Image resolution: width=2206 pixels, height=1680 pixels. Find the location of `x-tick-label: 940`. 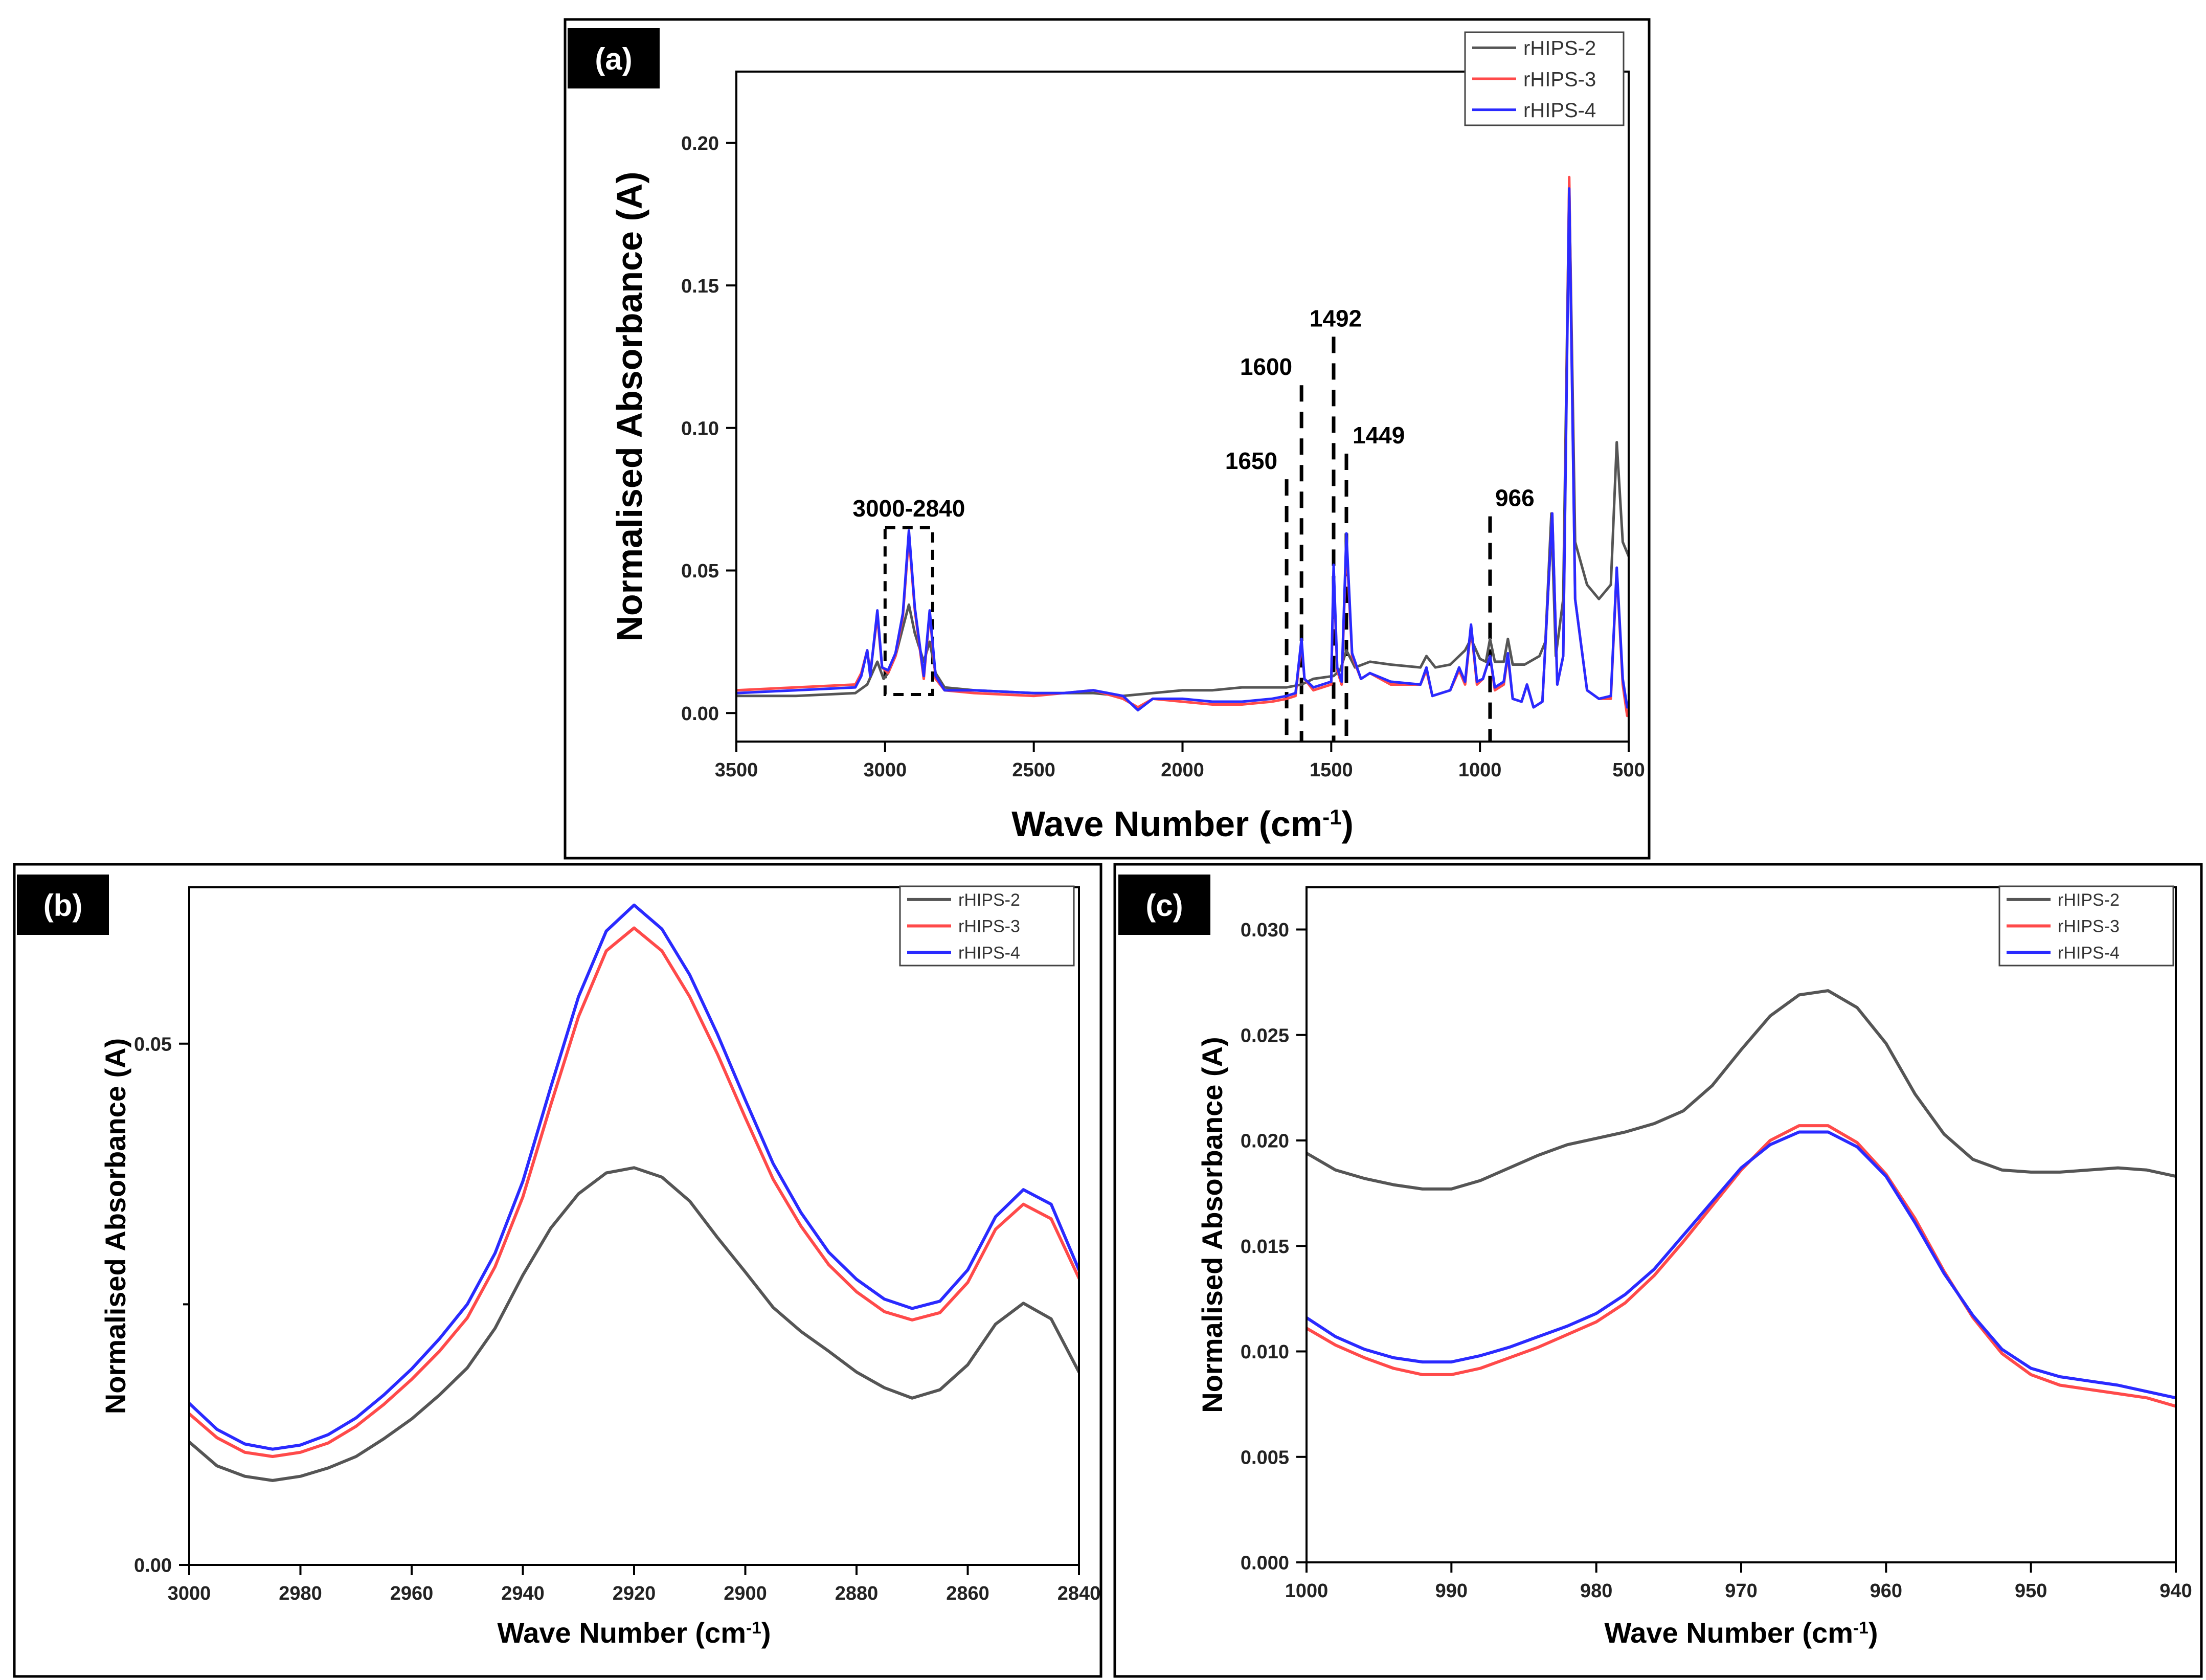

x-tick-label: 940 is located at coordinates (2175, 1591).